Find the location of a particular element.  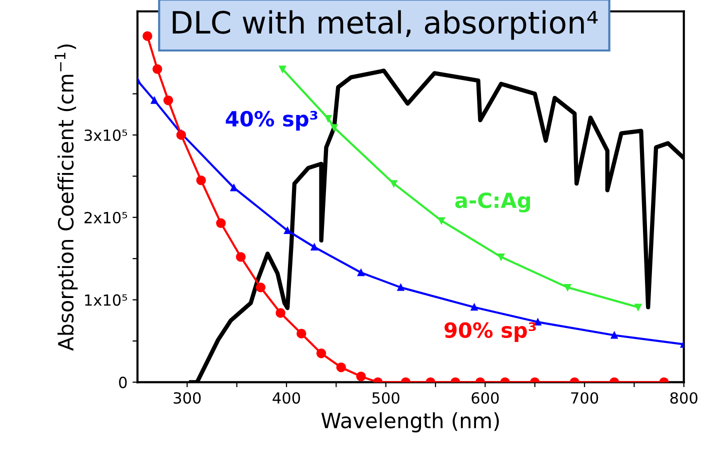

y-axis-title: Absorption Coefficient (cm$^{−1}$) is located at coordinates (66, 197).